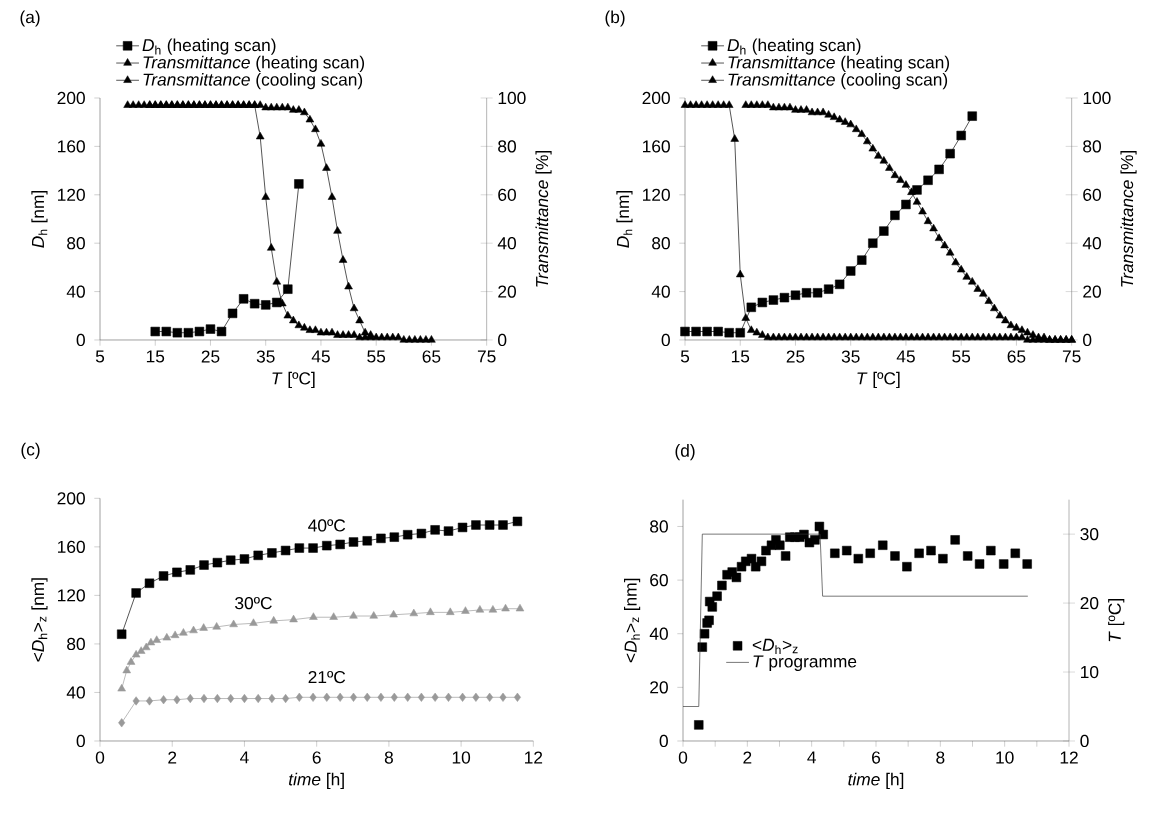  What do you see at coordinates (685, 452) in the screenshot?
I see `chart-title: (d)` at bounding box center [685, 452].